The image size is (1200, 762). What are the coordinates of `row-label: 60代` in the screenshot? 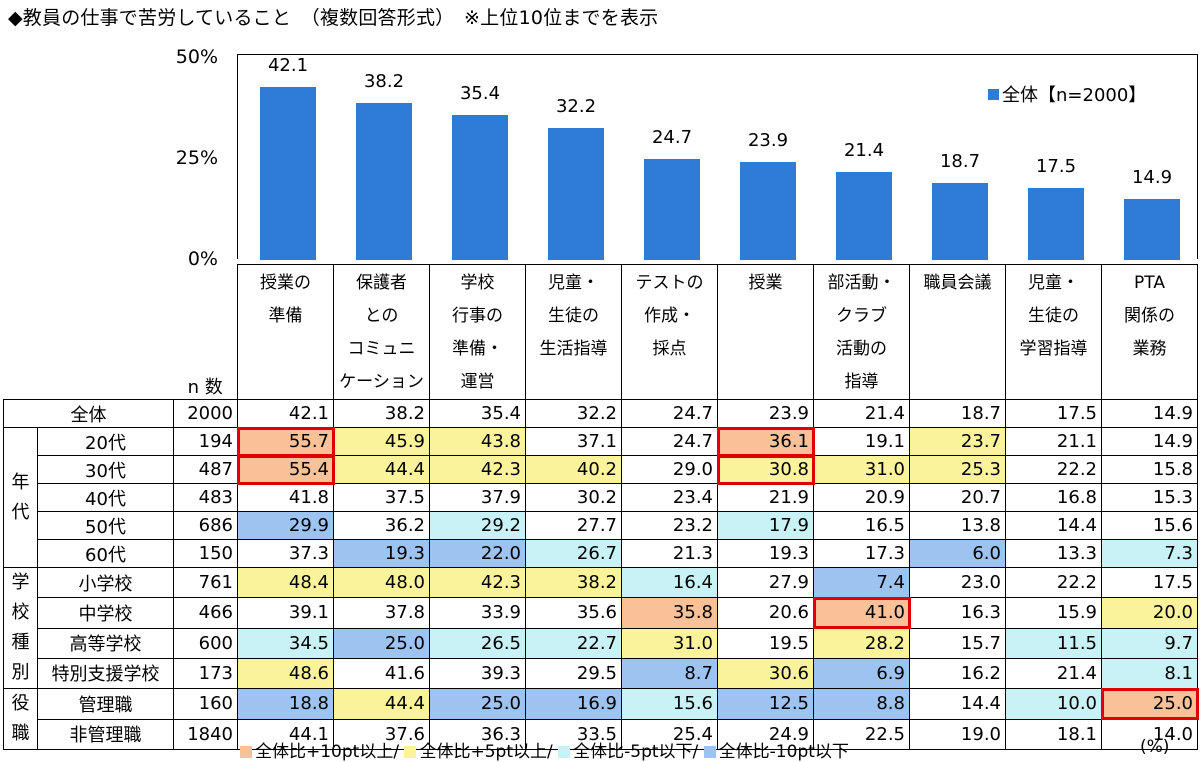 It's located at (105, 553).